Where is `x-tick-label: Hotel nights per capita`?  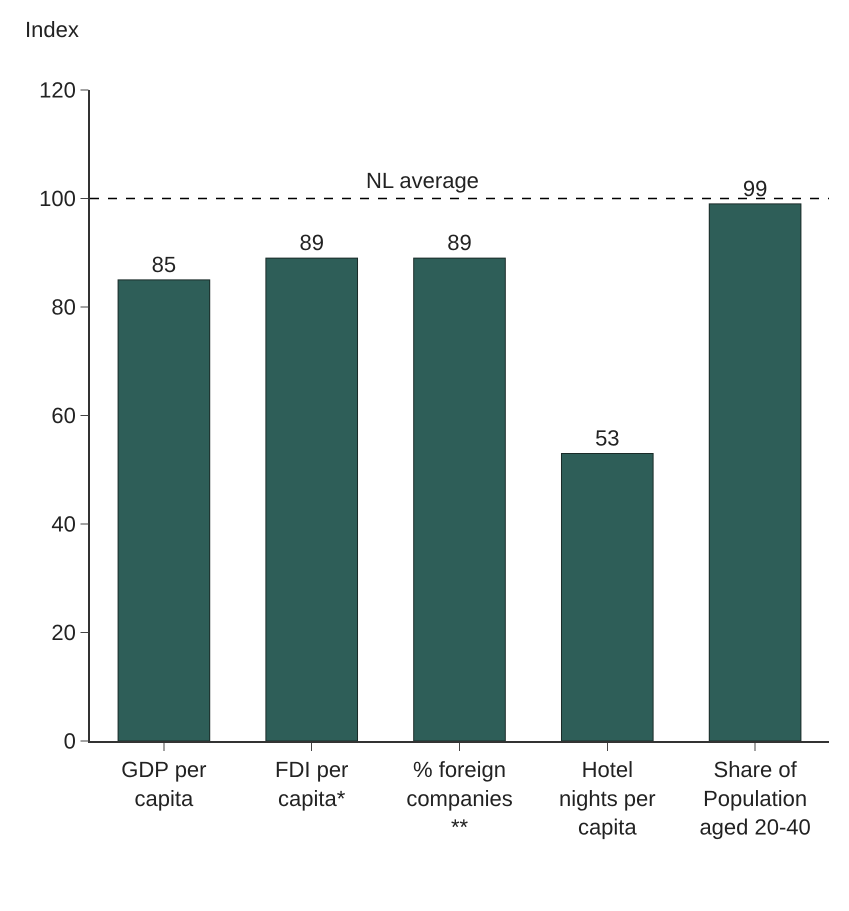
x-tick-label: Hotel nights per capita is located at coordinates (607, 798).